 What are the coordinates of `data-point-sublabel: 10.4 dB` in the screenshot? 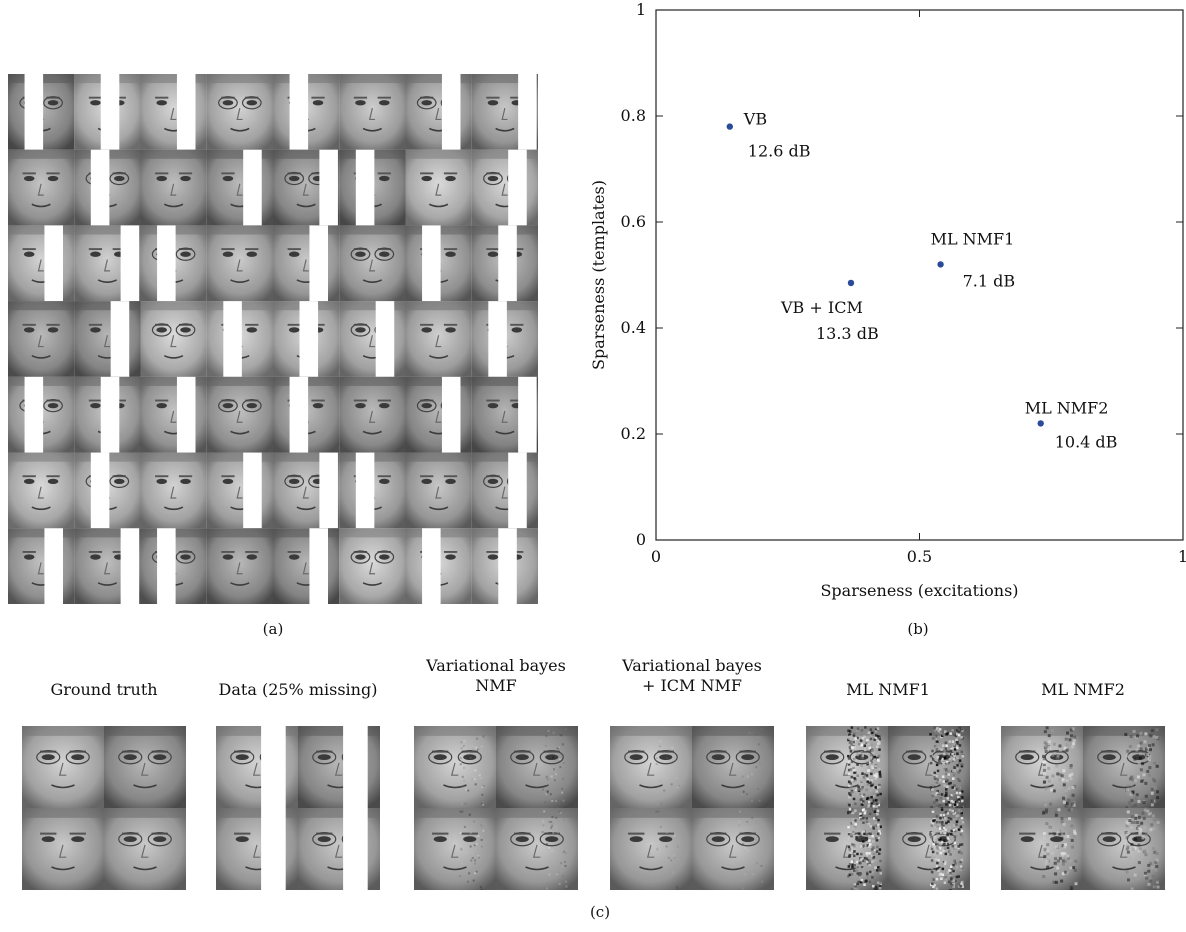 It's located at (1086, 441).